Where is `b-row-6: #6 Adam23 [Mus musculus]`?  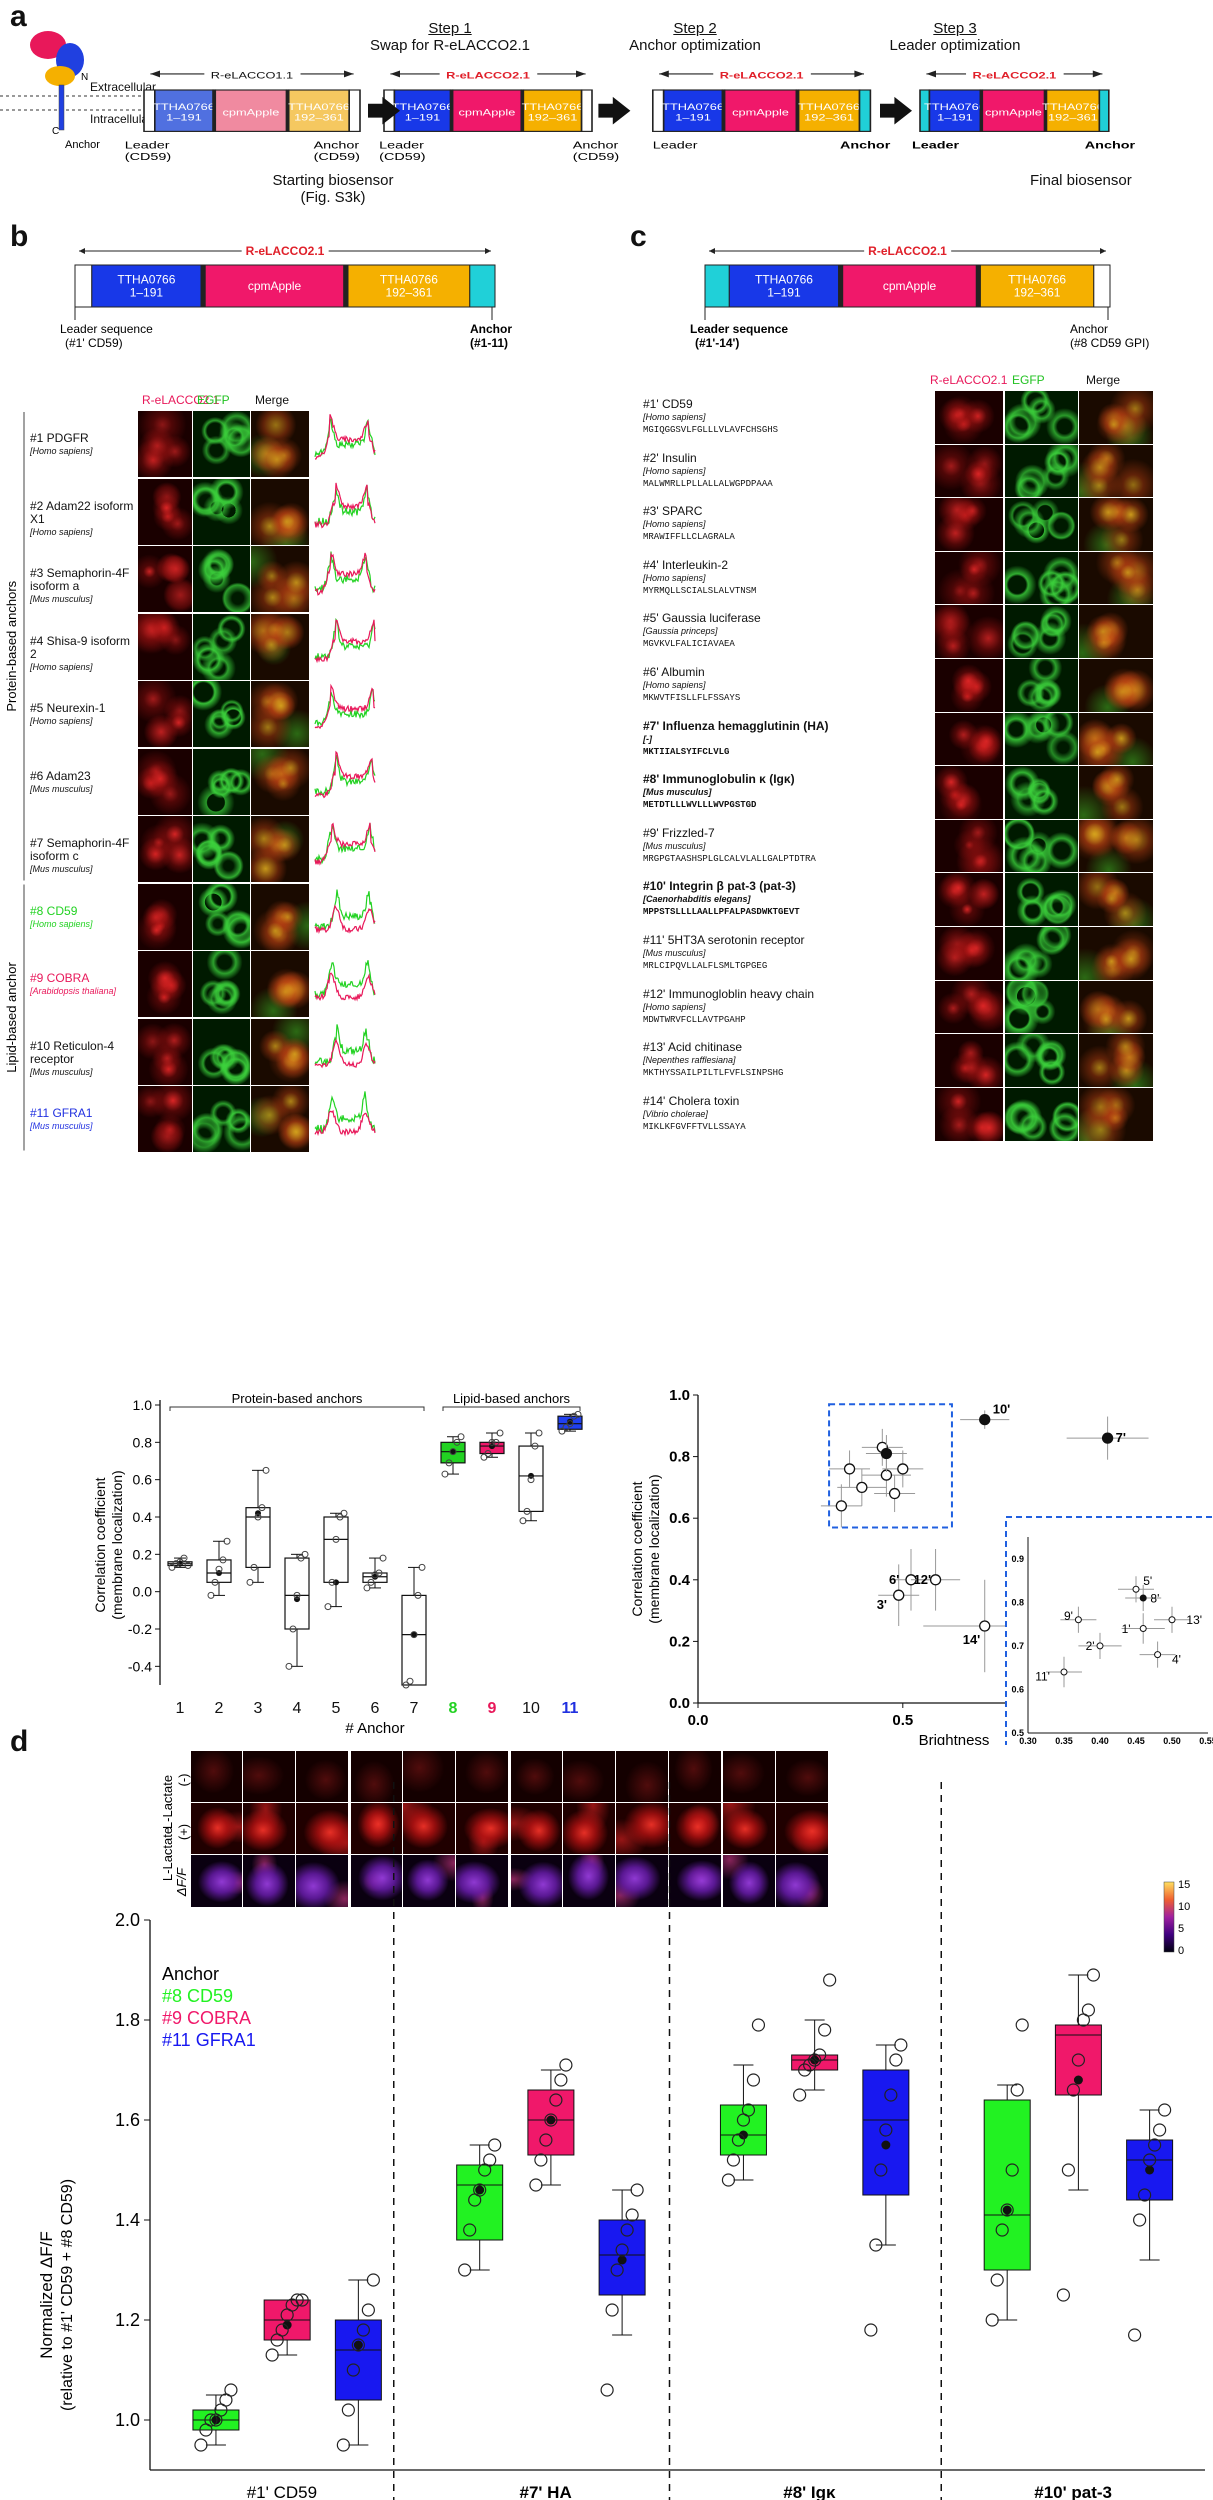 b-row-6: #6 Adam23 [Mus musculus] is located at coordinates (82, 782).